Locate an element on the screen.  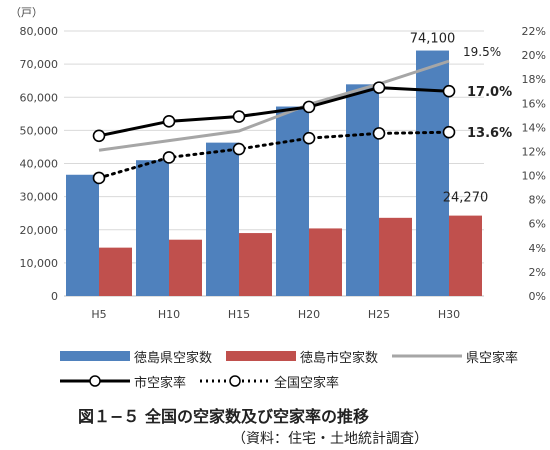
legend-item-city-count: 徳島市空家数 is located at coordinates (302, 356).